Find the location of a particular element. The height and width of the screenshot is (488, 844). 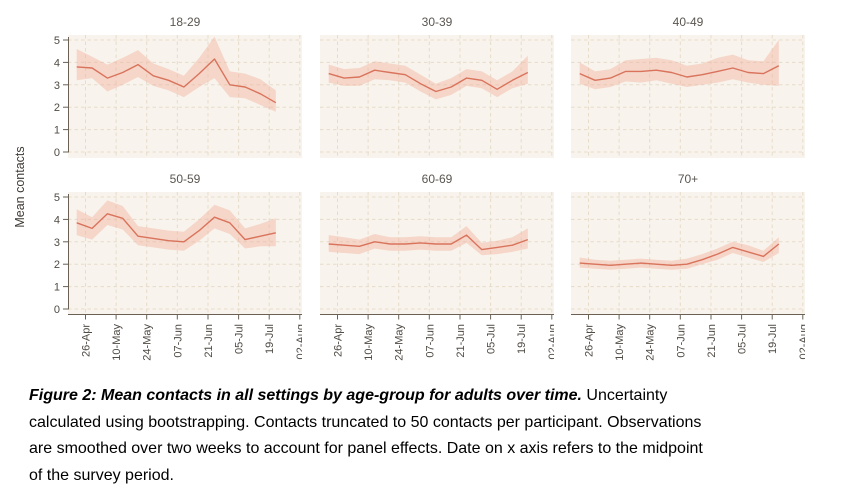

facet-title: 70+ is located at coordinates (688, 179).